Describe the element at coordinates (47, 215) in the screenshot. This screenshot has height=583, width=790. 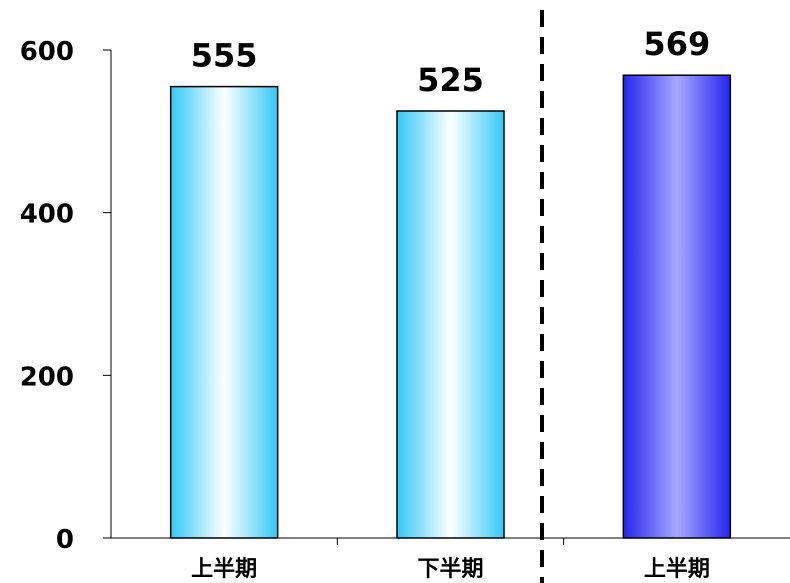
I see `y-tick-label: 400` at that location.